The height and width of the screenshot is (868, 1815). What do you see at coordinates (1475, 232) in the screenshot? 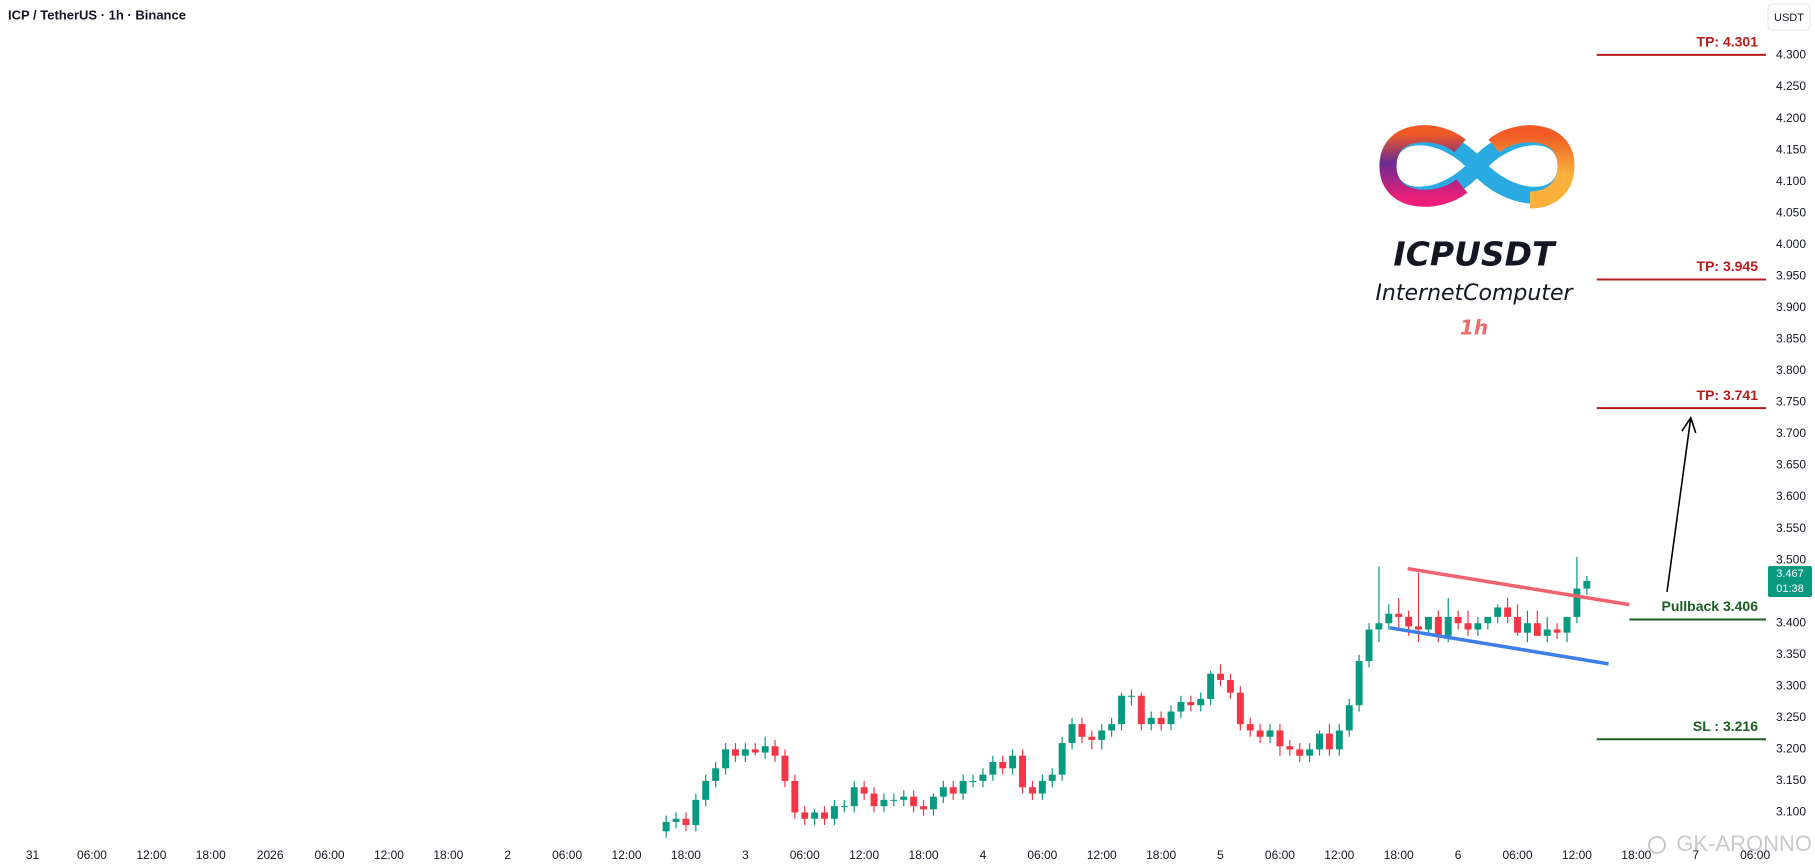
I see `logo: ICPUSDT InternetComputer 1h` at bounding box center [1475, 232].